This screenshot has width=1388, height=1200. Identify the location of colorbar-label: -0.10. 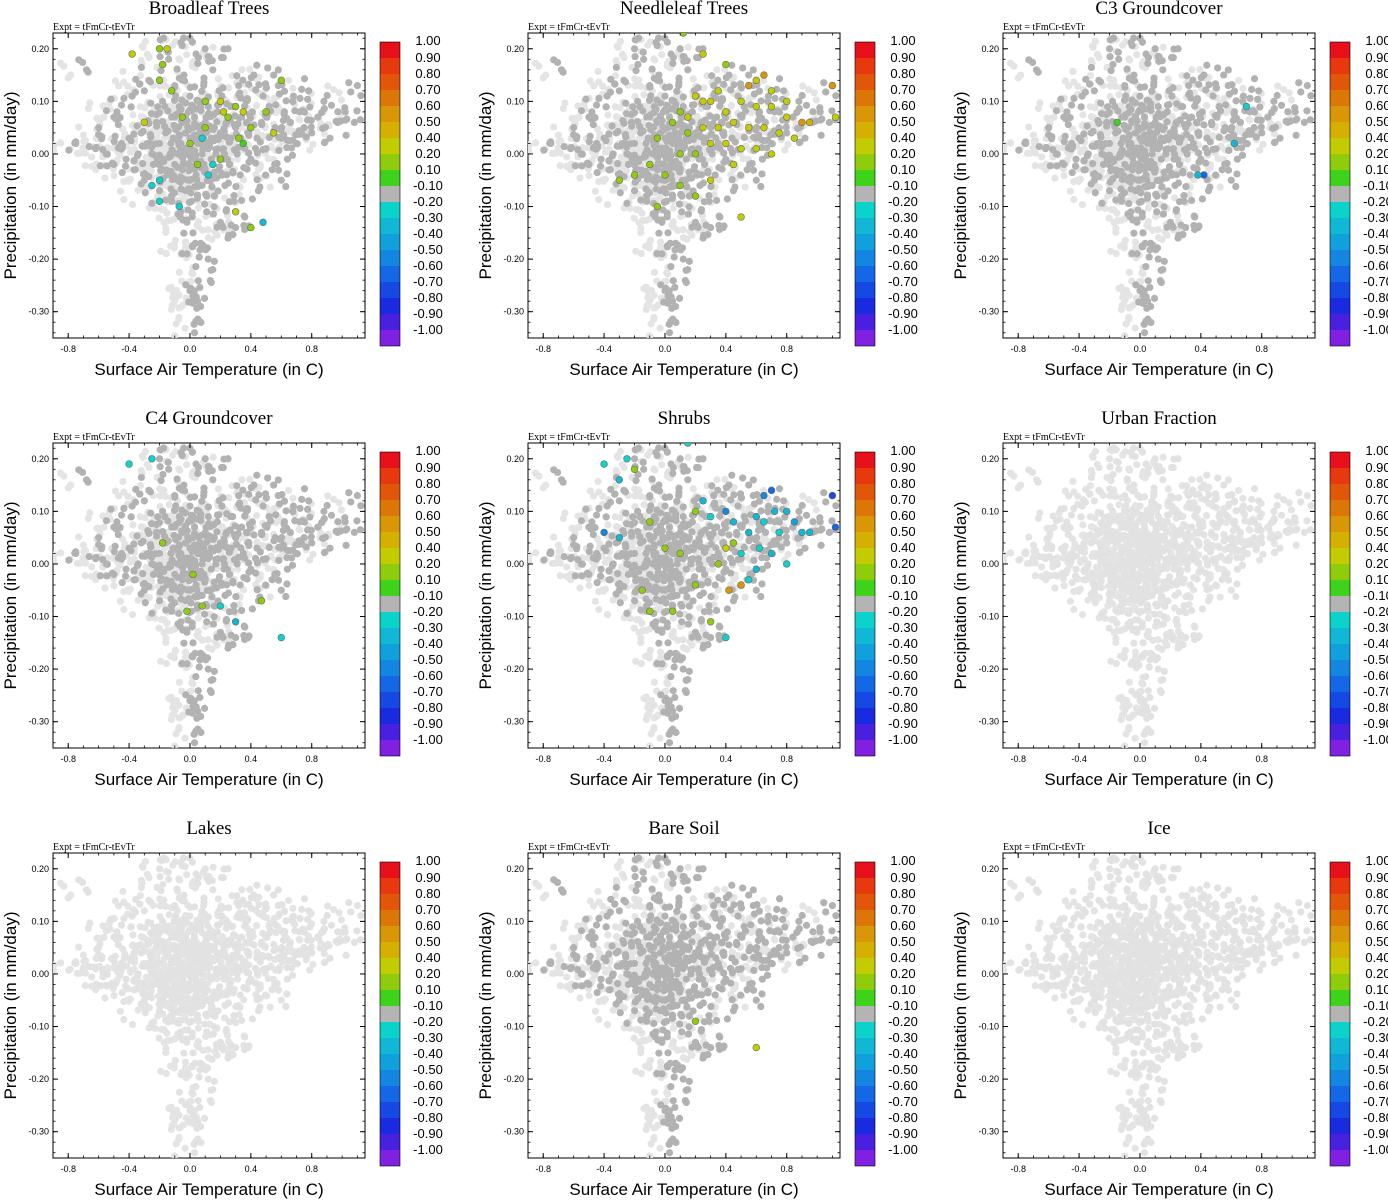
(428, 185).